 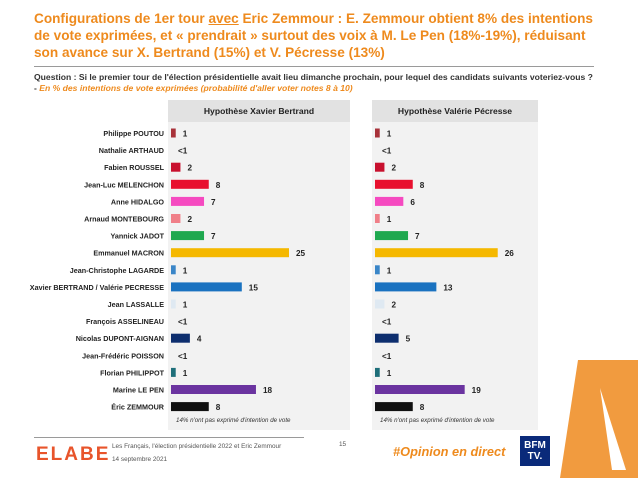 What do you see at coordinates (73, 454) in the screenshot?
I see `elabe-logo: ELABE` at bounding box center [73, 454].